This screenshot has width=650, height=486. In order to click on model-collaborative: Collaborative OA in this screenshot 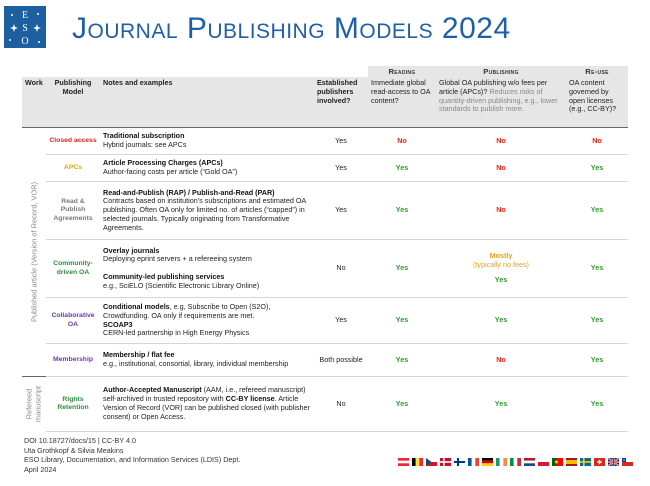, I will do `click(73, 320)`.